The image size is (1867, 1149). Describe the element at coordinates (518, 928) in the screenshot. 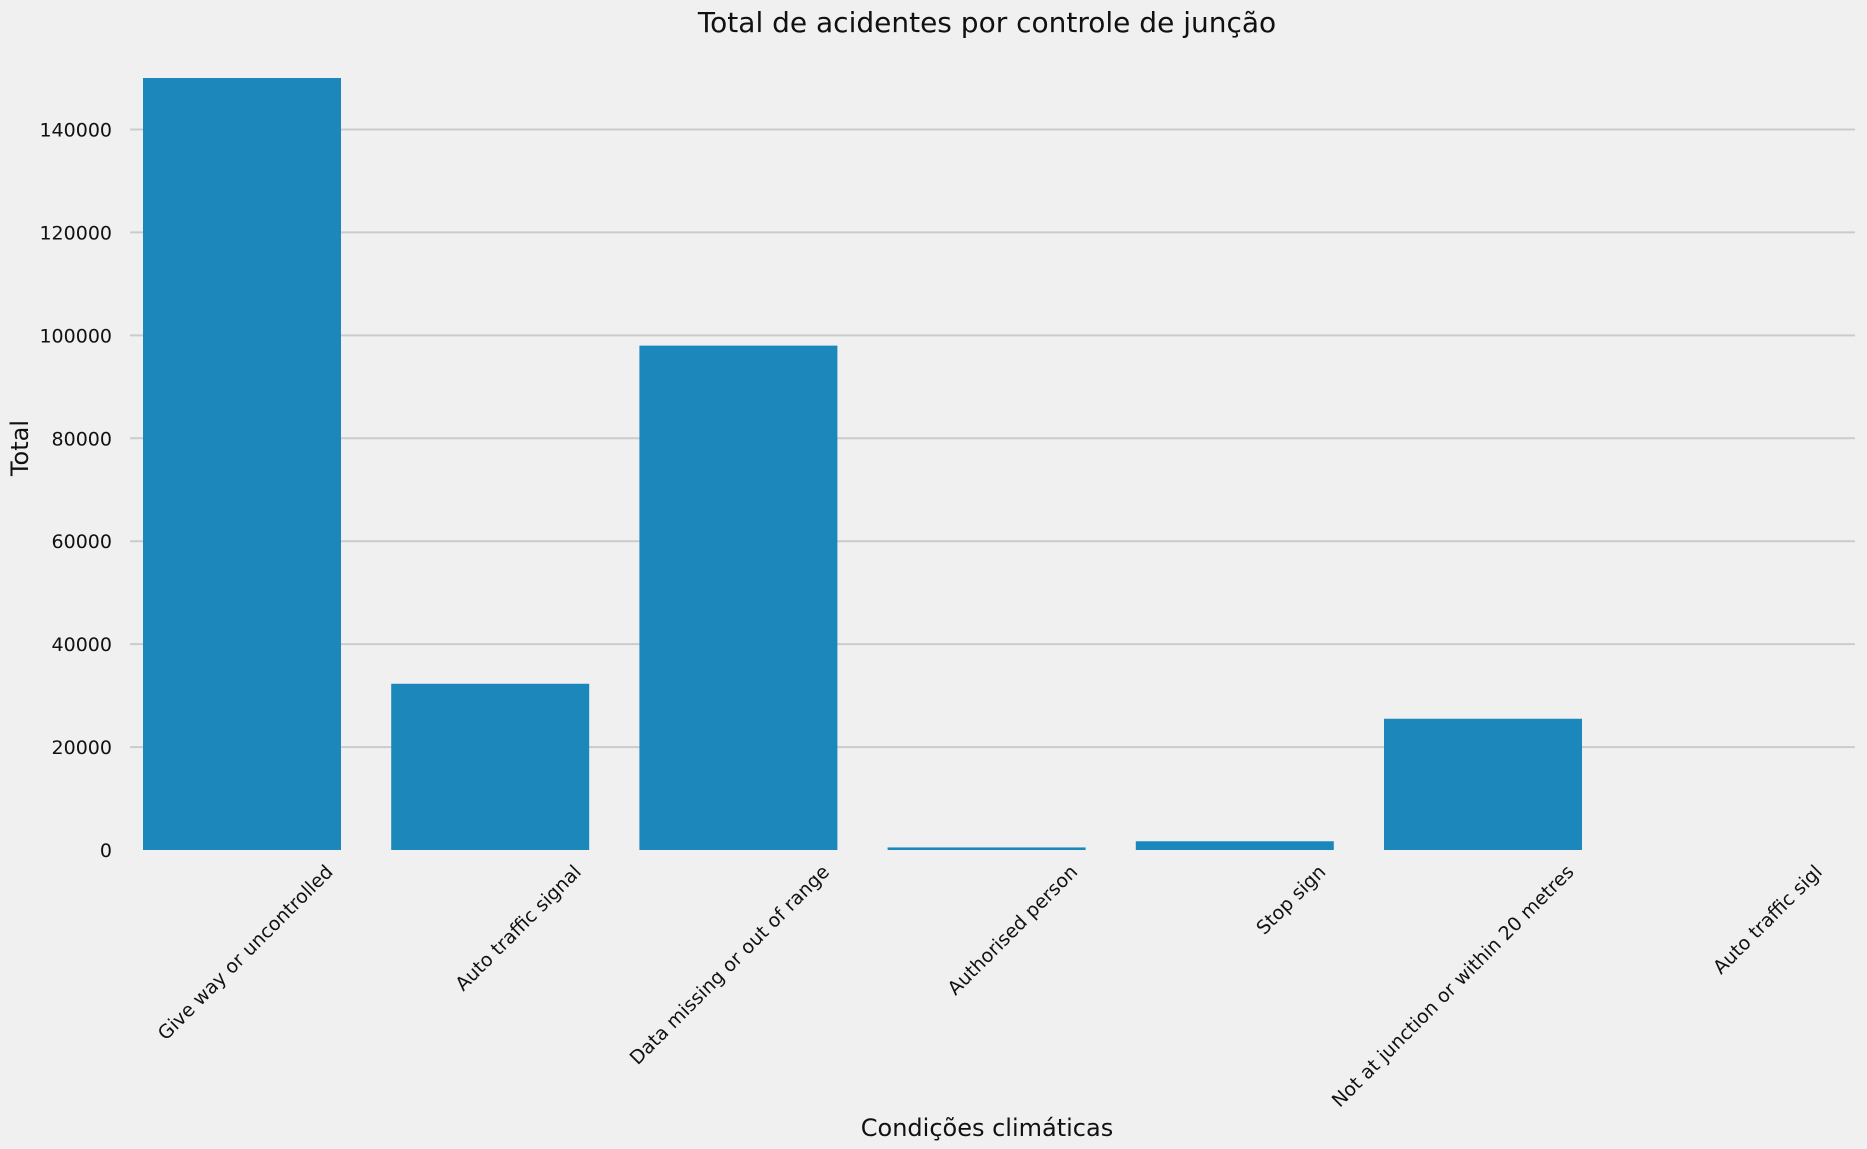

I see `x-tick-label: Auto traffic signal` at that location.